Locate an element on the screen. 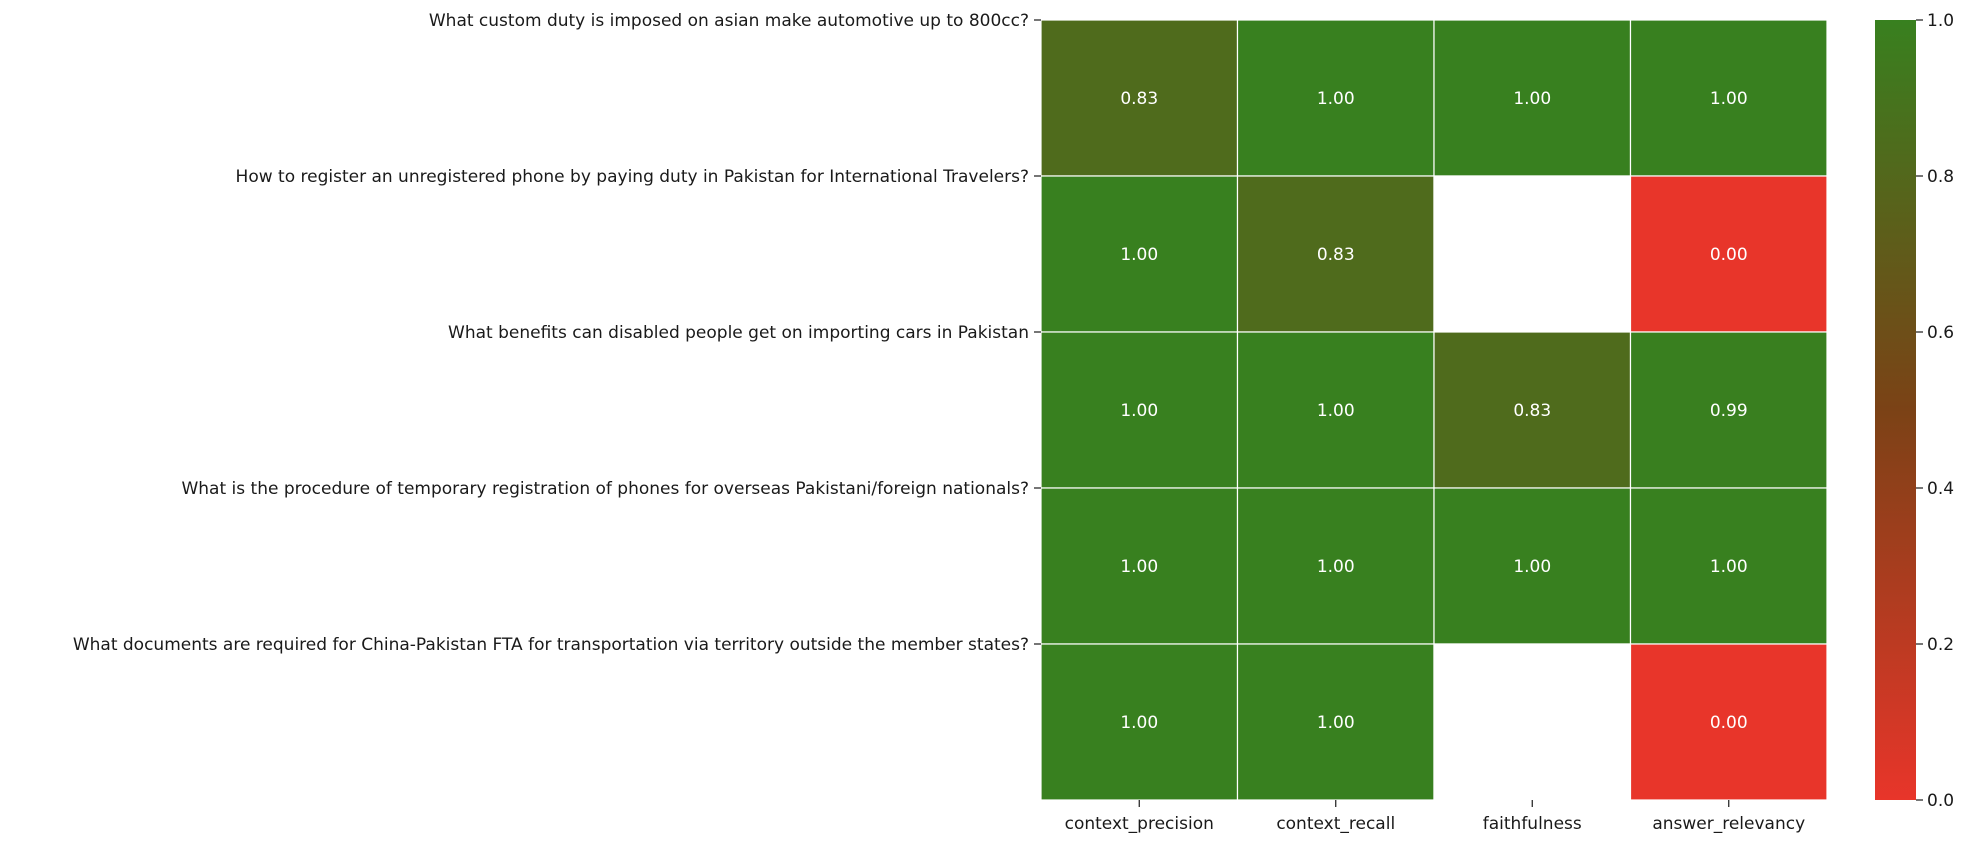  column-label: faithfulness is located at coordinates (1532, 824).